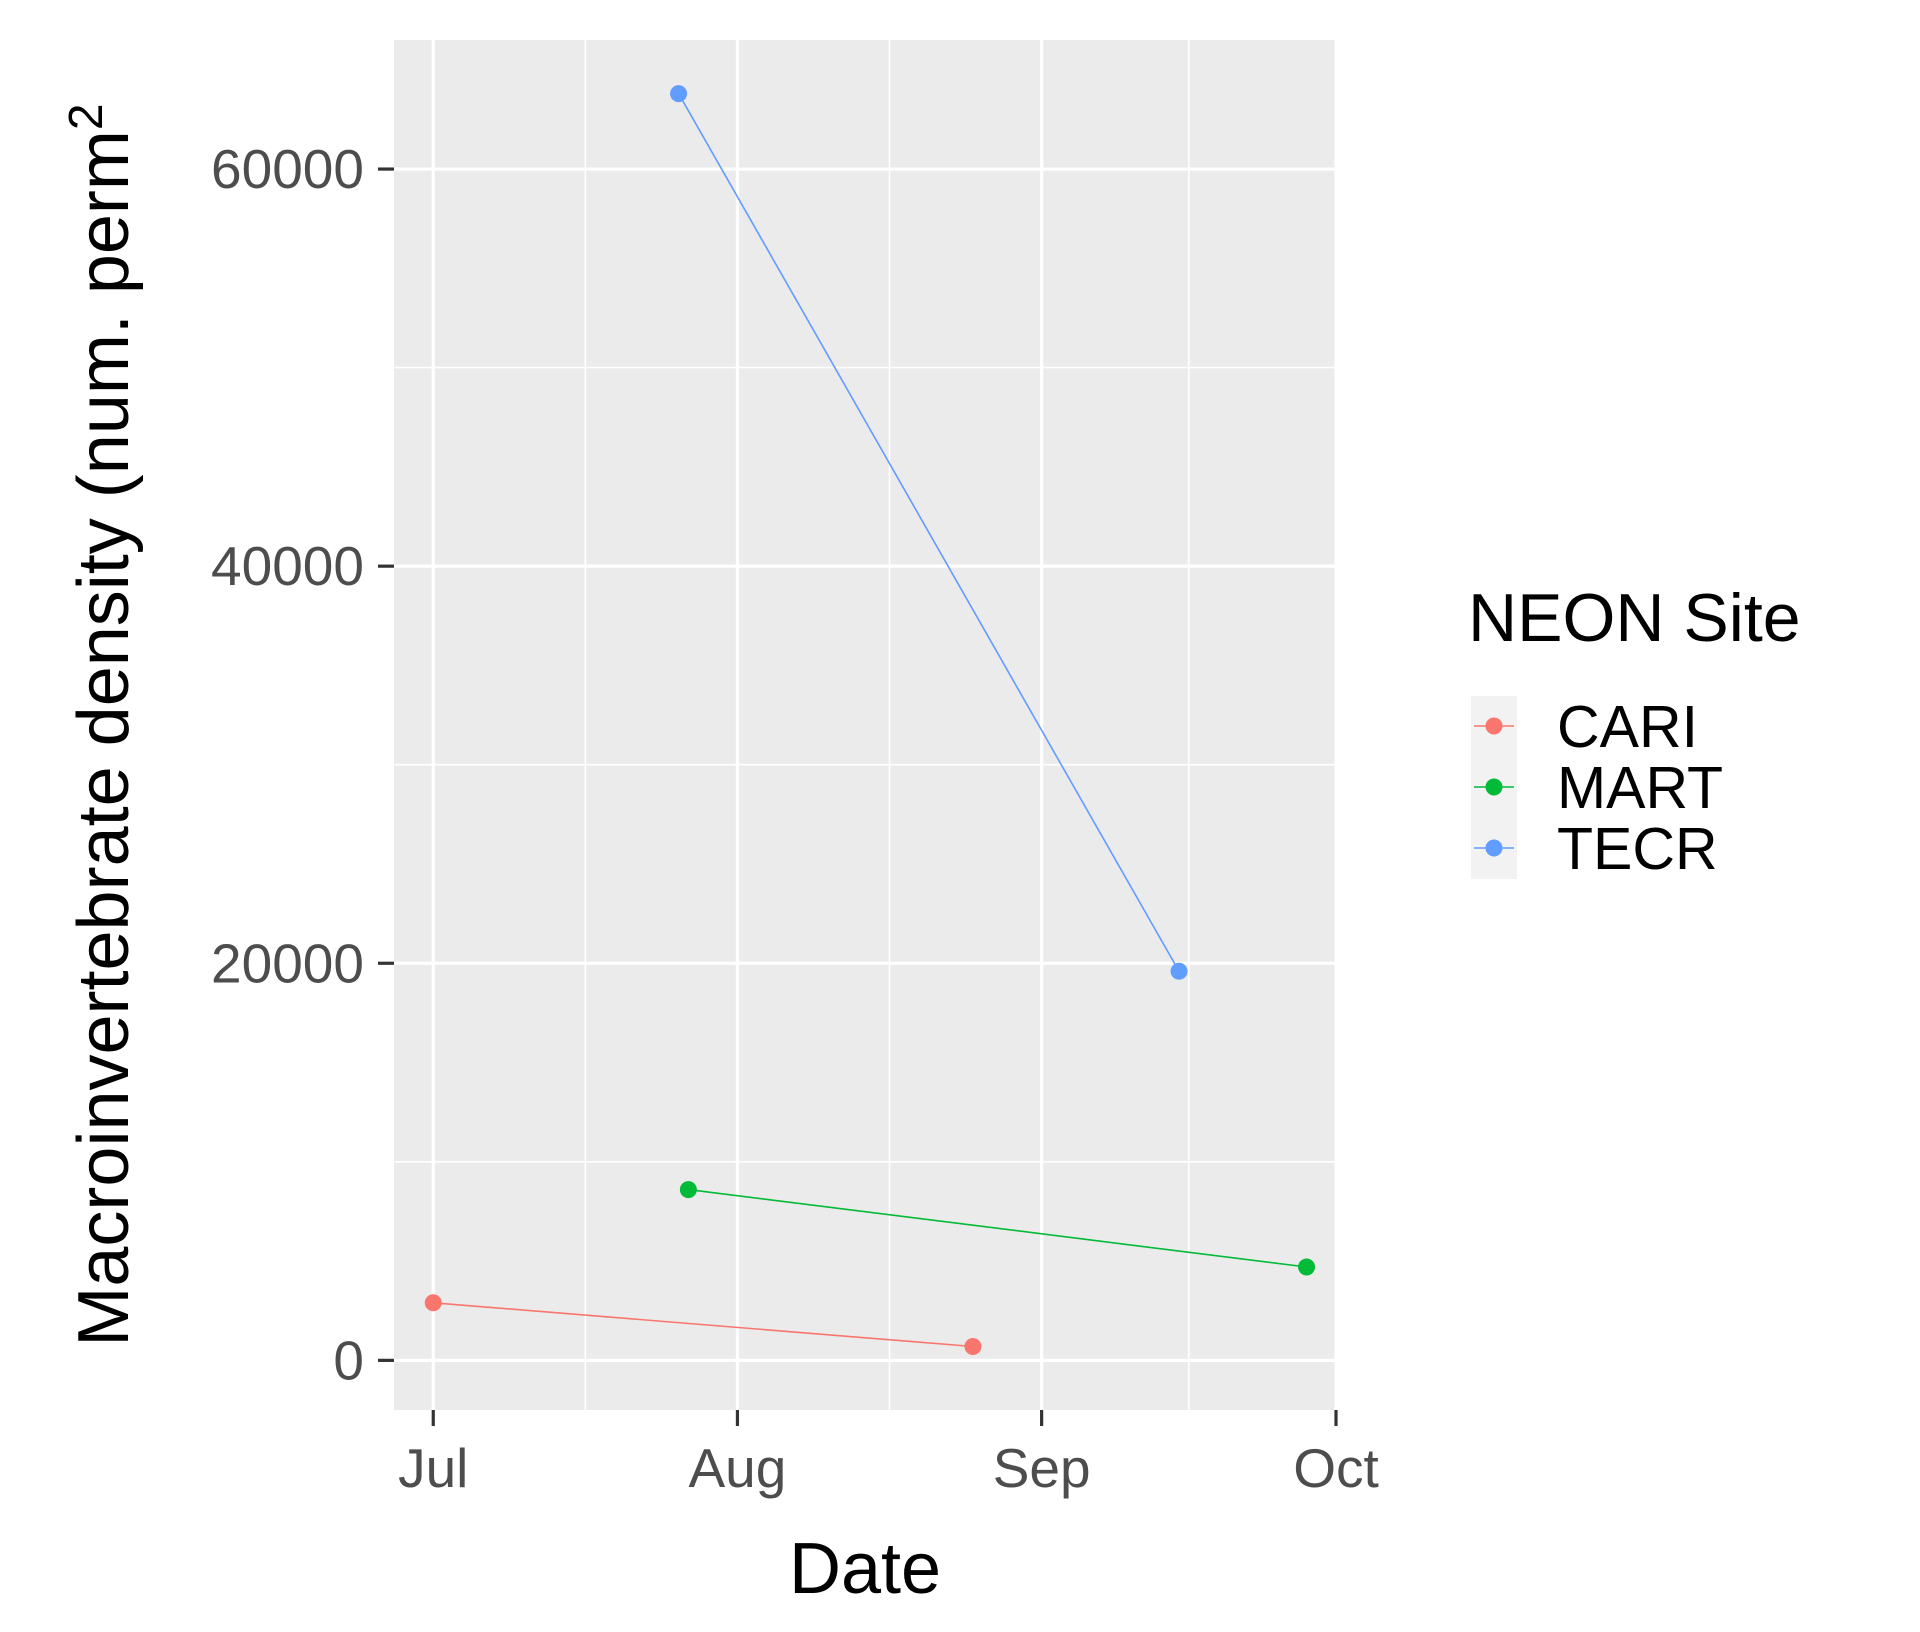 The height and width of the screenshot is (1632, 1920). What do you see at coordinates (1494, 787) in the screenshot?
I see `legend-key-point-mart` at bounding box center [1494, 787].